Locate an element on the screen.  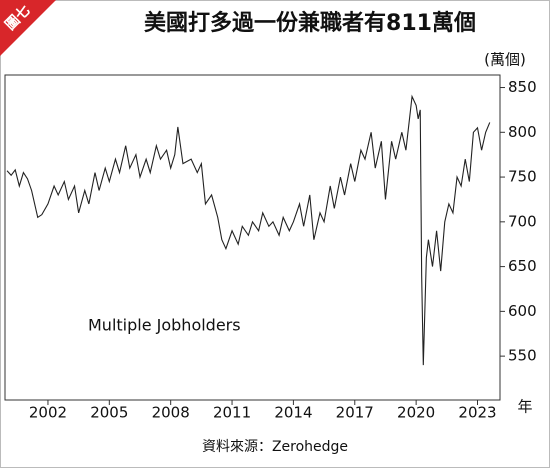
x-tick-label: 2017 is located at coordinates (355, 413).